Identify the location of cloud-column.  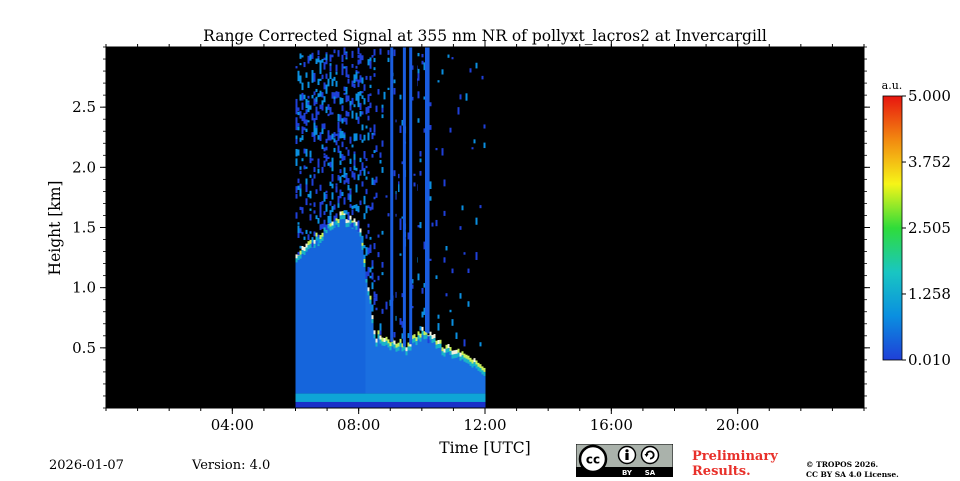
(426, 190).